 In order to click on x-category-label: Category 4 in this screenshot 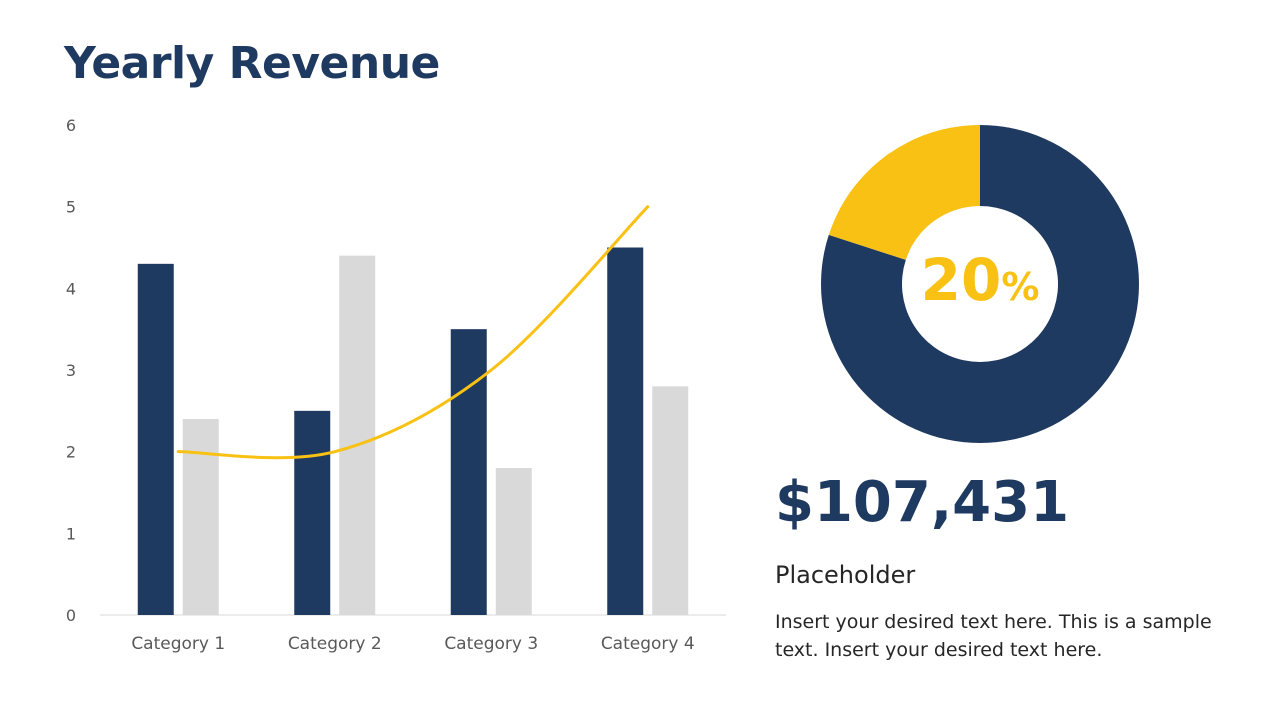, I will do `click(648, 644)`.